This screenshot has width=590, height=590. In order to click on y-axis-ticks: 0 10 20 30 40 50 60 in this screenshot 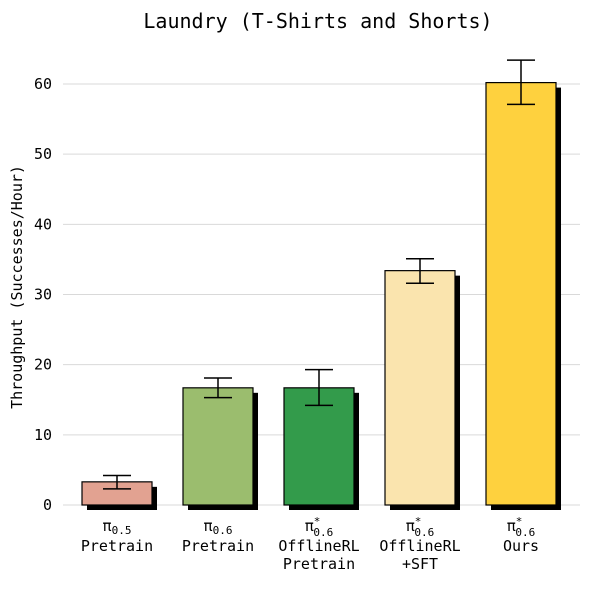, I will do `click(43, 294)`.